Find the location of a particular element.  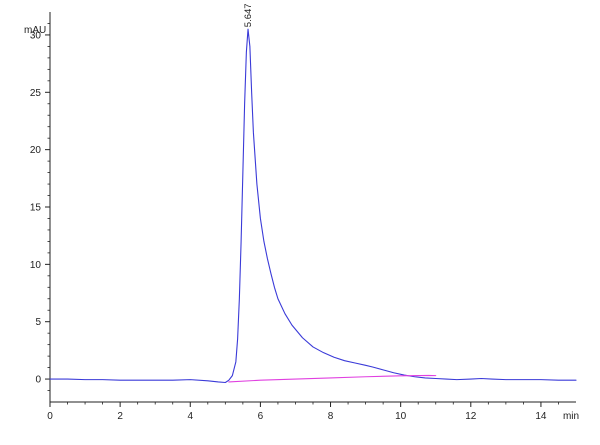

peak-label: 5.647 is located at coordinates (248, 15).